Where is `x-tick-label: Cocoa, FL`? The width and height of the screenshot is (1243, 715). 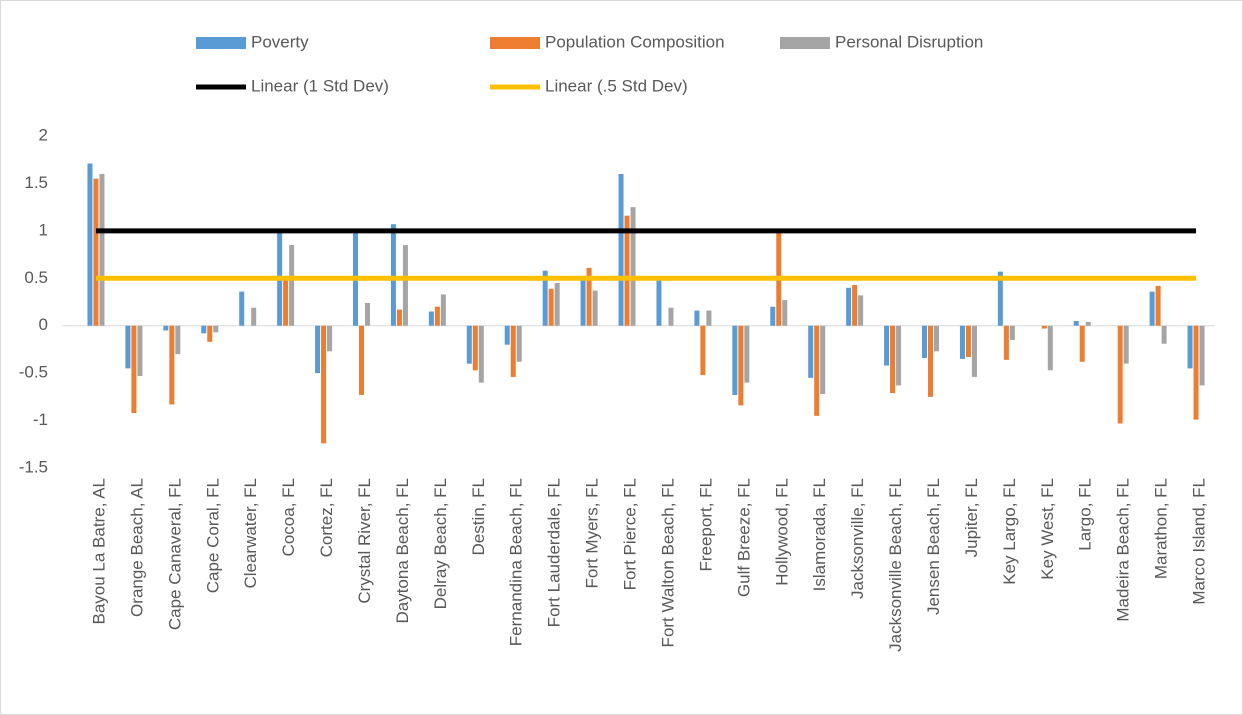 x-tick-label: Cocoa, FL is located at coordinates (288, 517).